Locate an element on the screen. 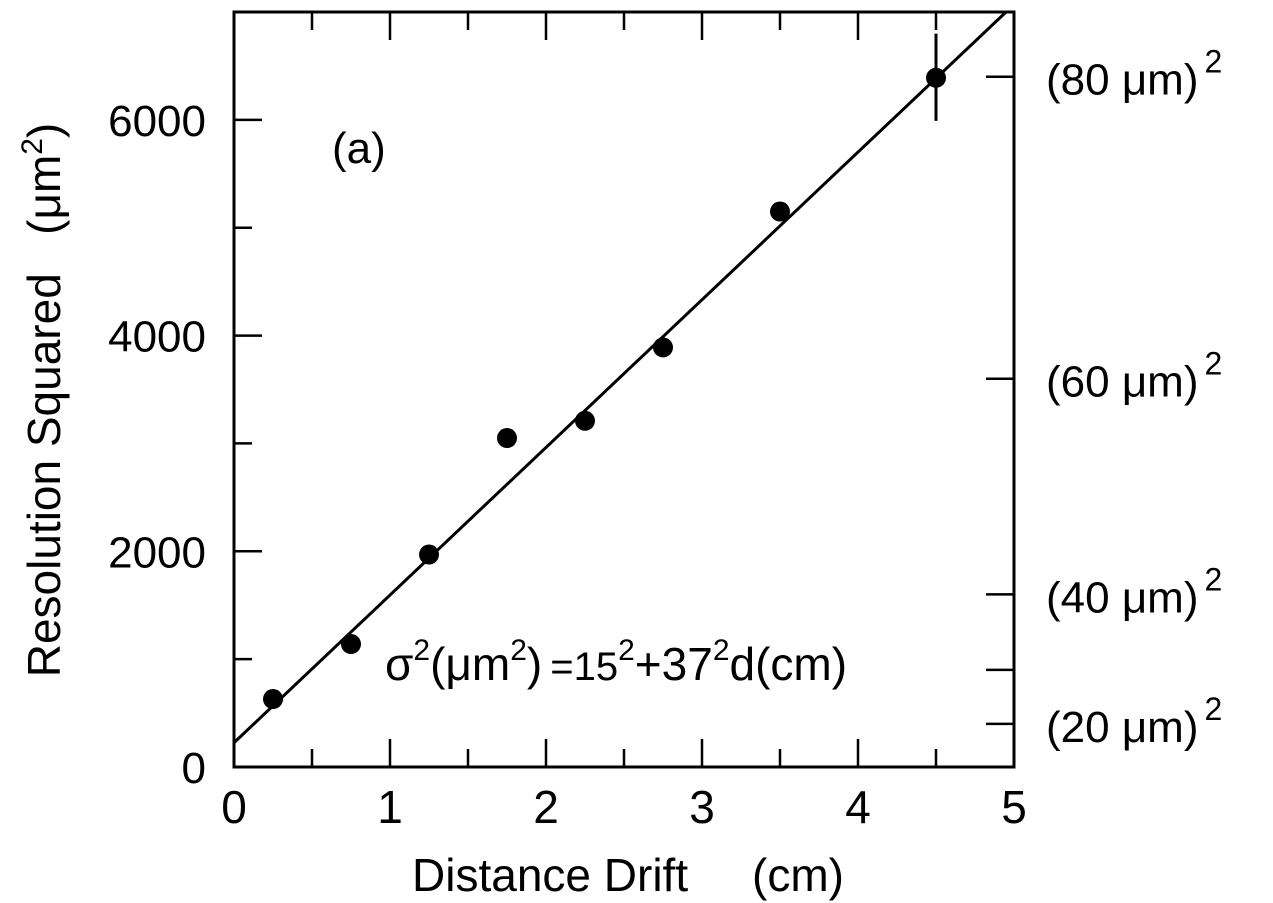  x-tick-label: 1 is located at coordinates (390, 807).